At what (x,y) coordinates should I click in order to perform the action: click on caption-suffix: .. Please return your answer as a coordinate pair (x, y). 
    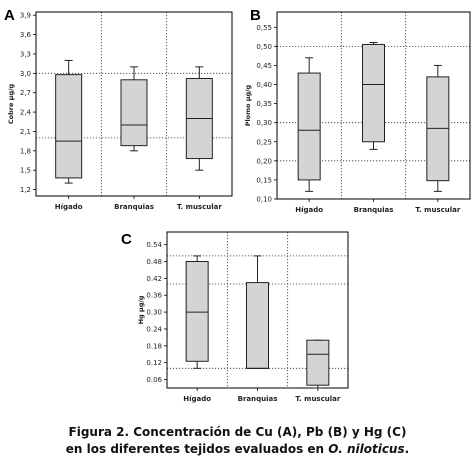
    Looking at the image, I should click on (407, 449).